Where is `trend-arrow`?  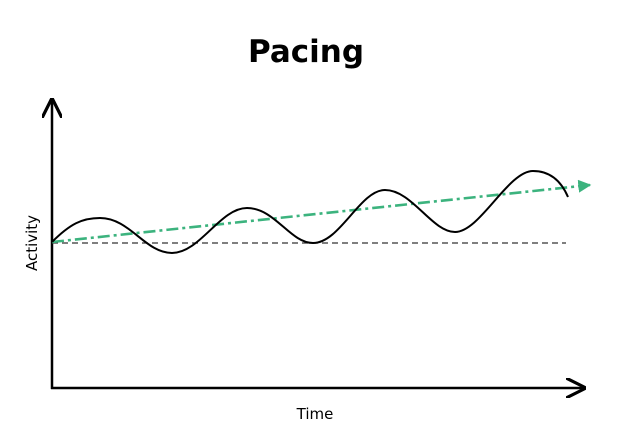
trend-arrow is located at coordinates (321, 211).